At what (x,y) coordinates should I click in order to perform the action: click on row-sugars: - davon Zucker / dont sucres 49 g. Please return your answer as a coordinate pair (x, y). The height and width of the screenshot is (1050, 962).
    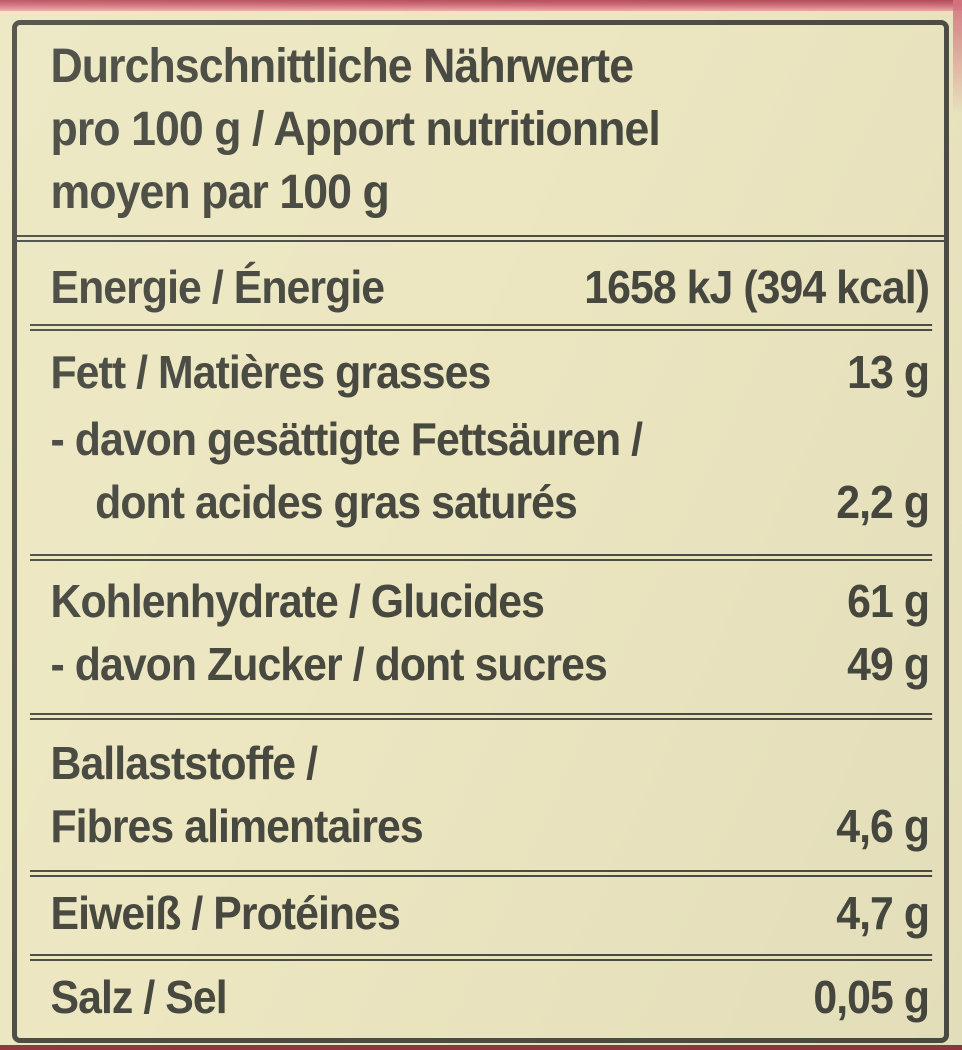
    Looking at the image, I should click on (480, 664).